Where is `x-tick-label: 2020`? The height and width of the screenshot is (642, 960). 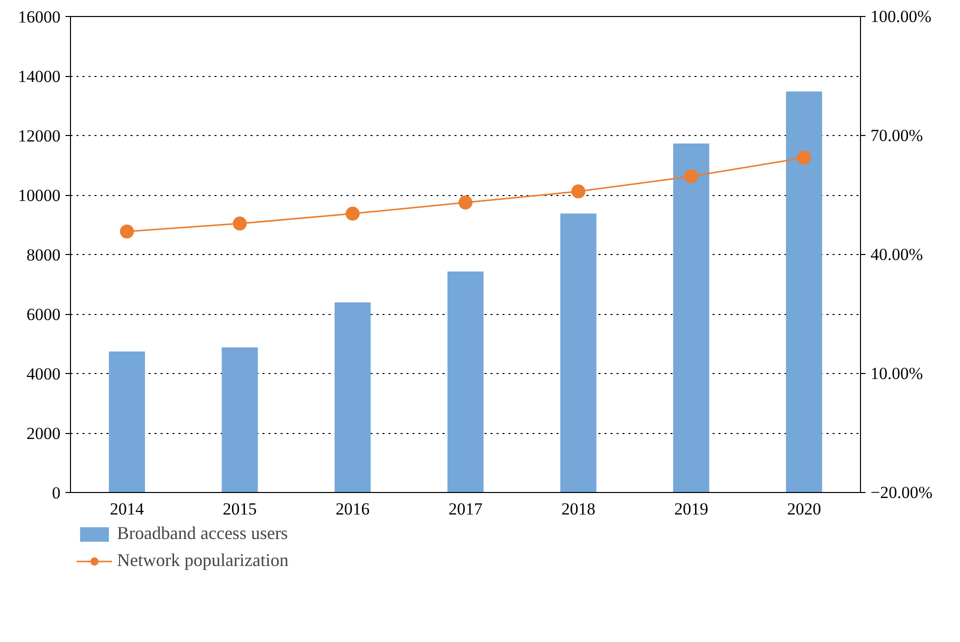 x-tick-label: 2020 is located at coordinates (804, 509).